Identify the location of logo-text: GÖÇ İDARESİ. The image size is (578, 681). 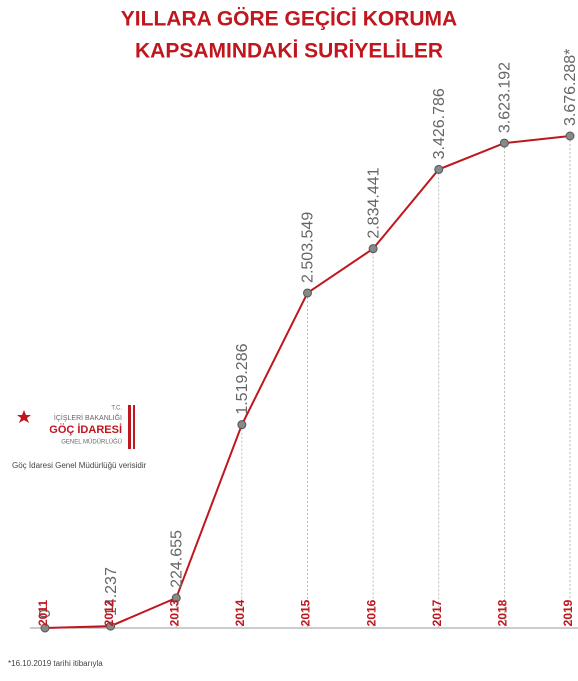
(85, 429).